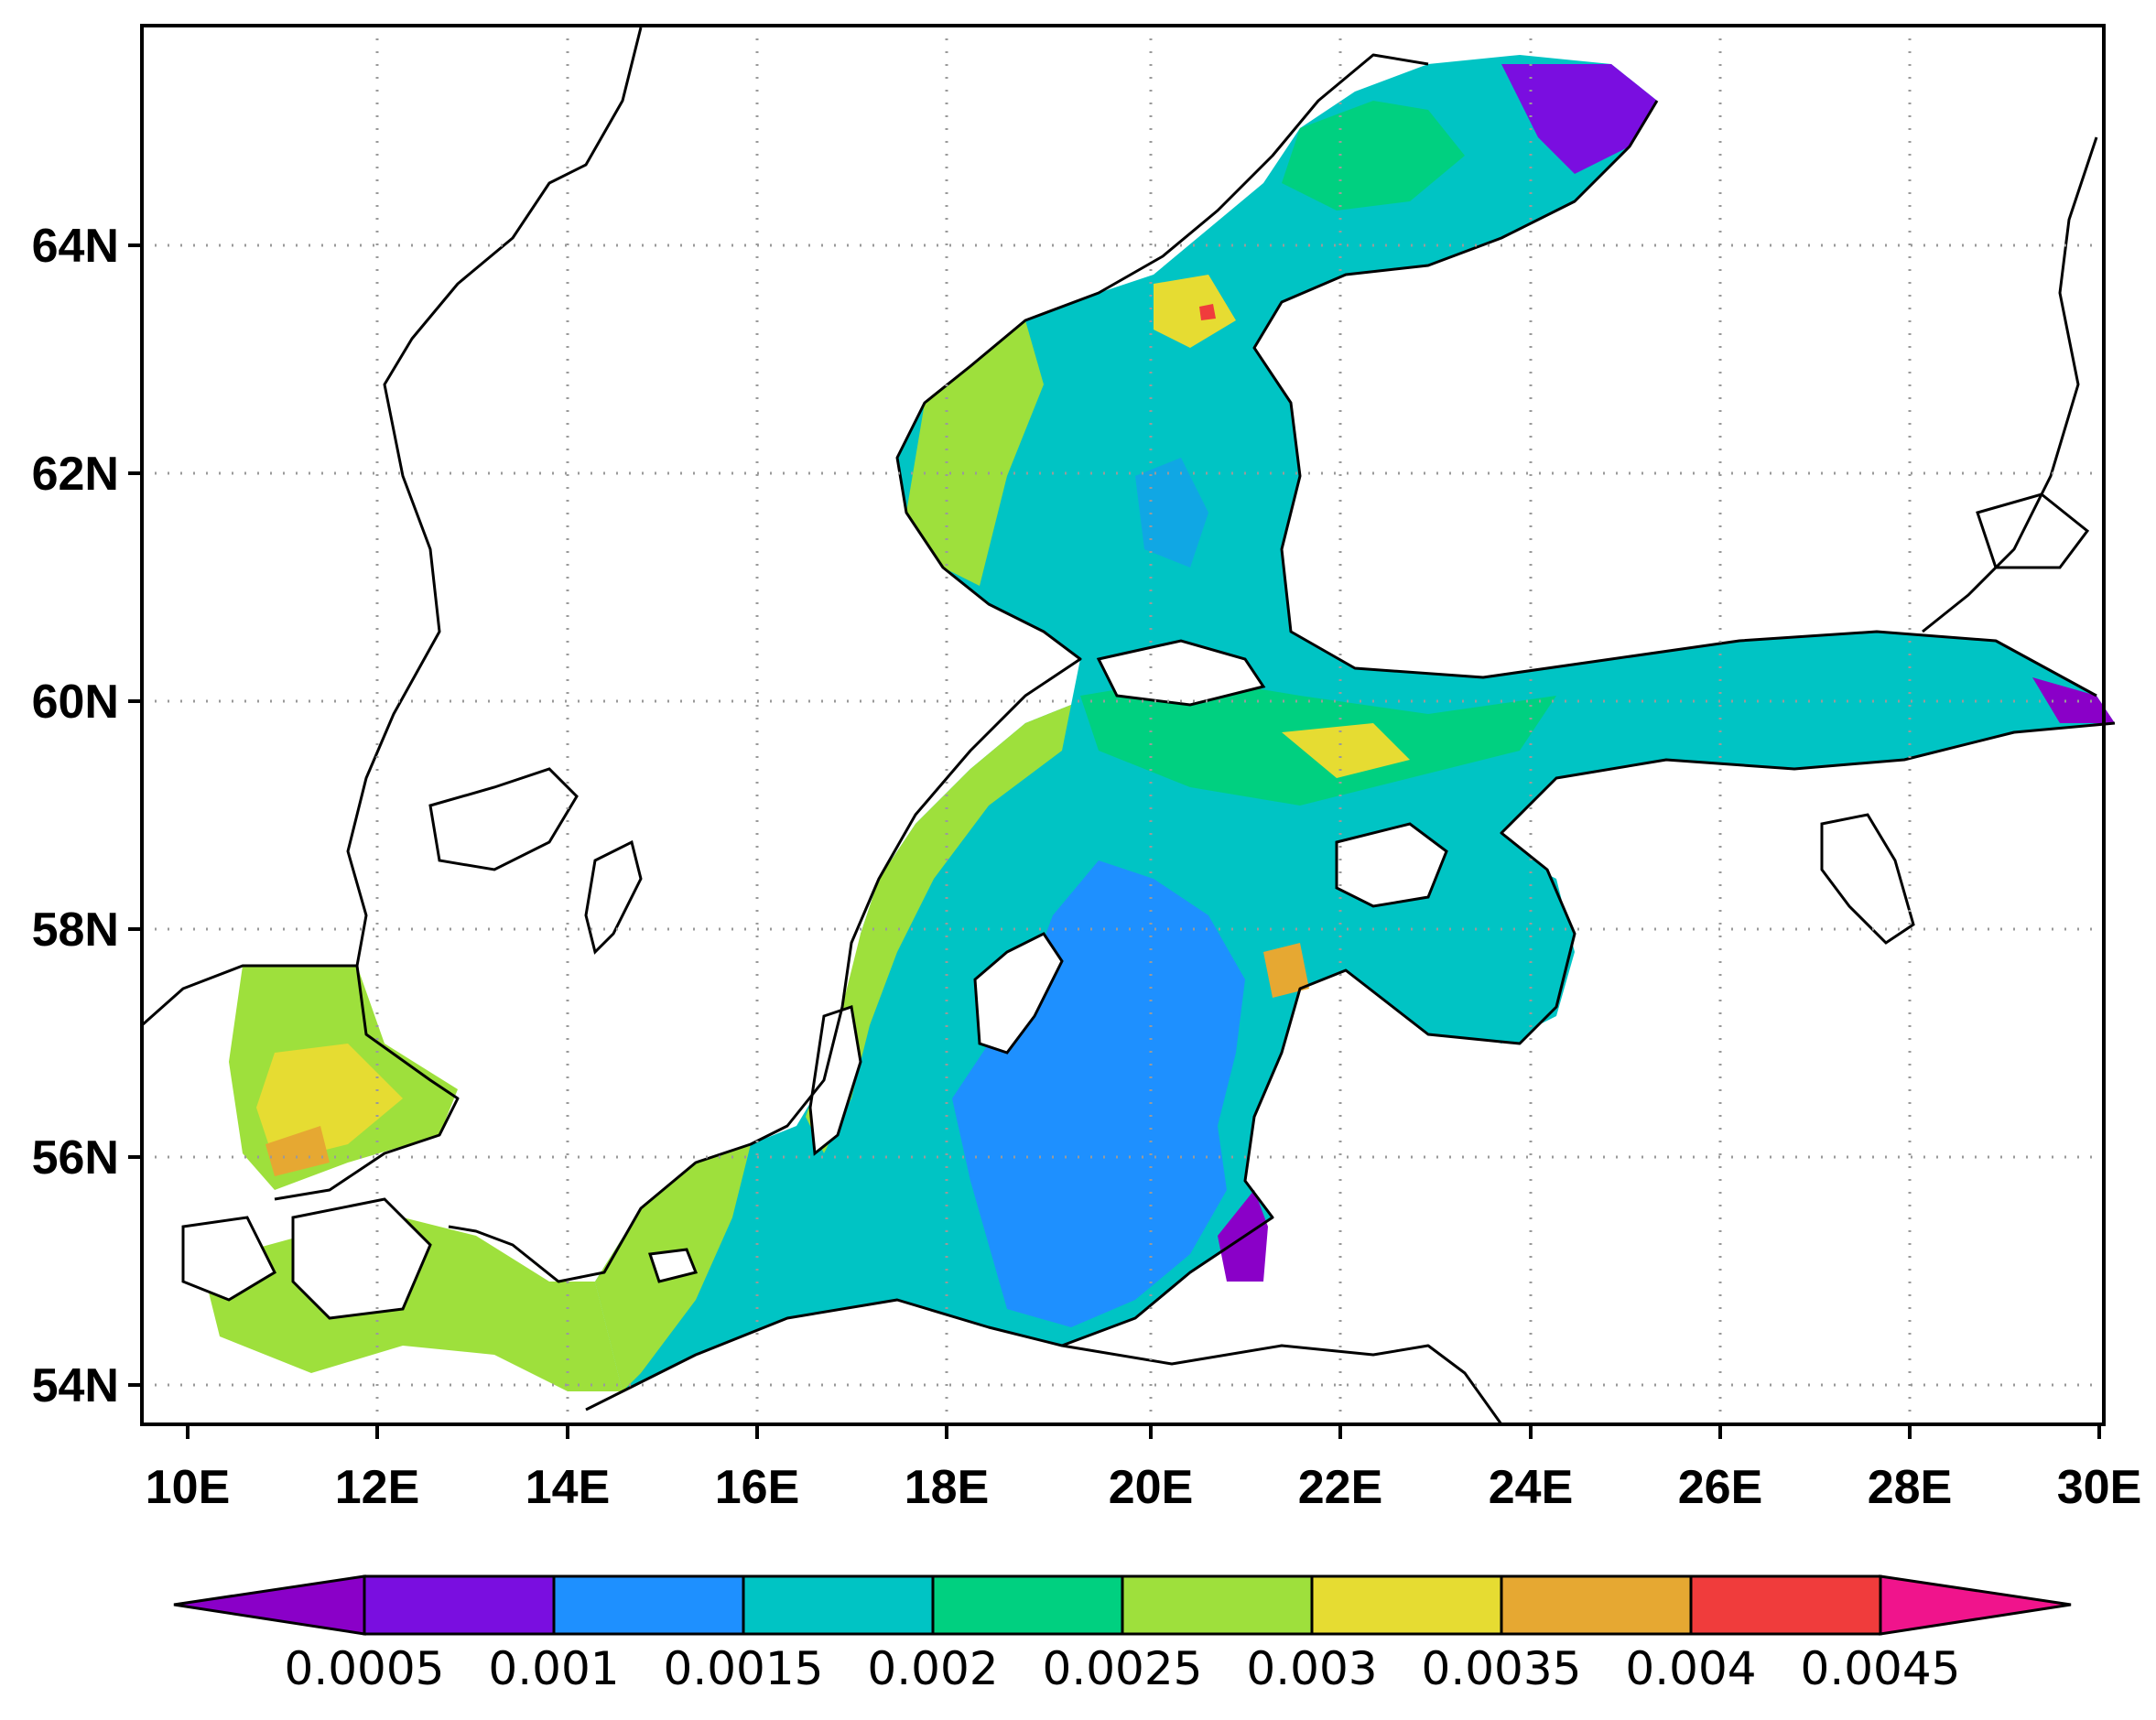 This screenshot has width=2156, height=1720. I want to click on kvarken-yellow, so click(1195, 311).